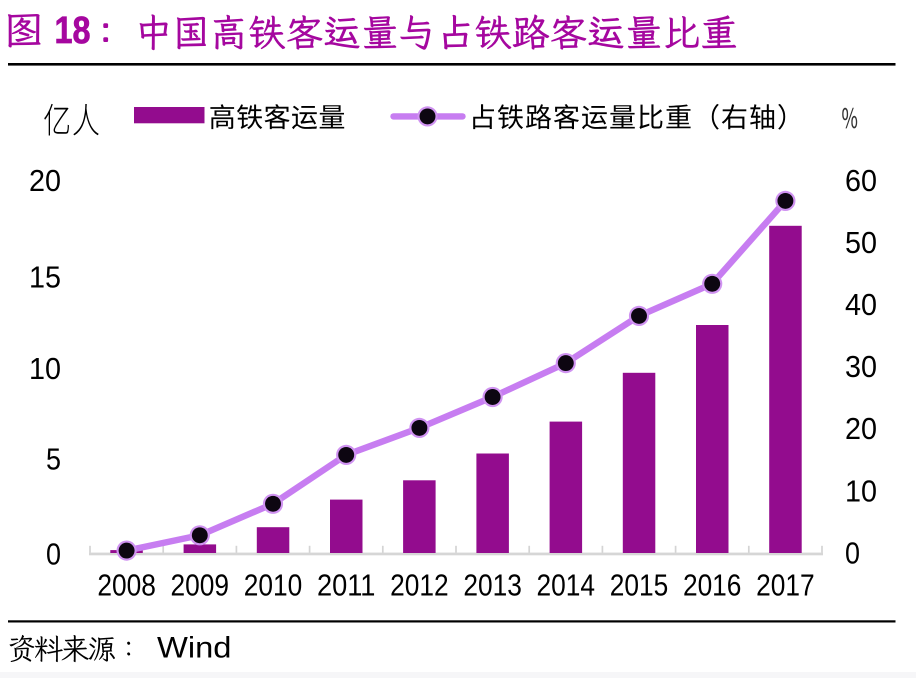 The width and height of the screenshot is (916, 678). What do you see at coordinates (419, 585) in the screenshot?
I see `svg-text: 2012` at bounding box center [419, 585].